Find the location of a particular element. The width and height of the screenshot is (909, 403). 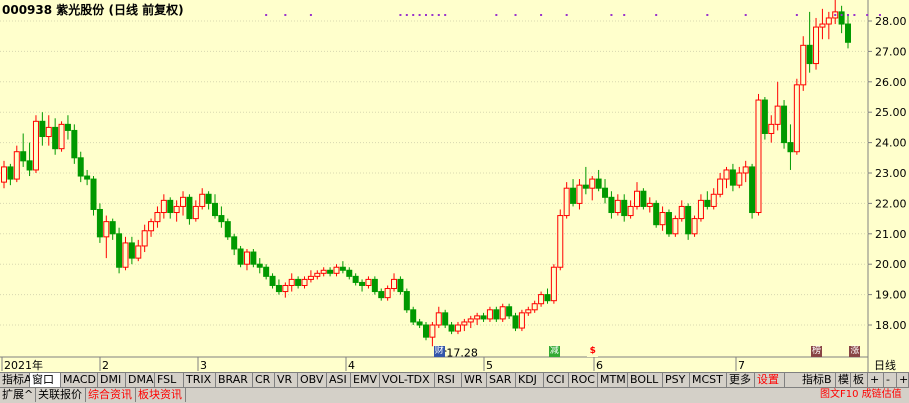

event-badge: 减 is located at coordinates (554, 351).